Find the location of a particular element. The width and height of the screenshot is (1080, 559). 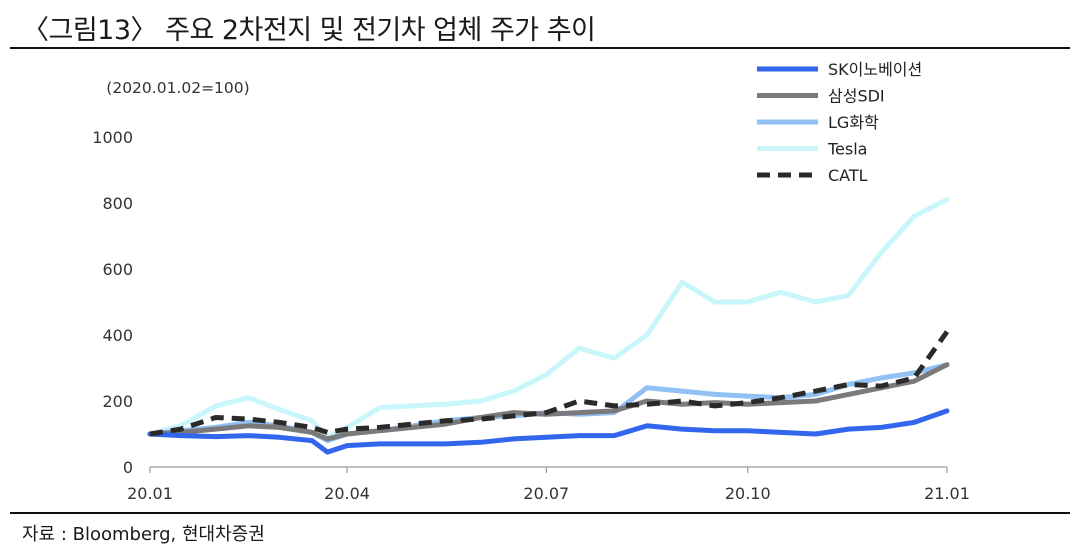

y-axis: 0 200 400 600 800 1000 is located at coordinates (112, 302).